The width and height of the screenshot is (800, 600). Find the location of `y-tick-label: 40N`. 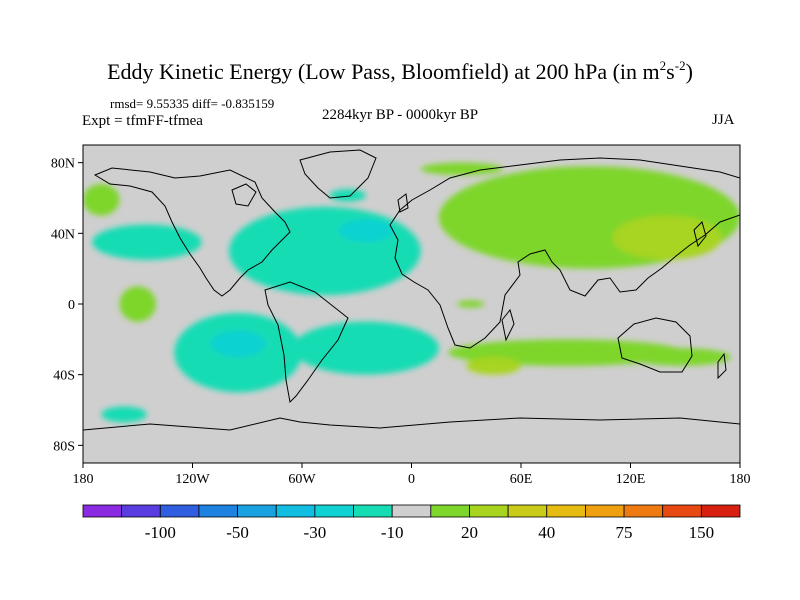

y-tick-label: 40N is located at coordinates (63, 234).